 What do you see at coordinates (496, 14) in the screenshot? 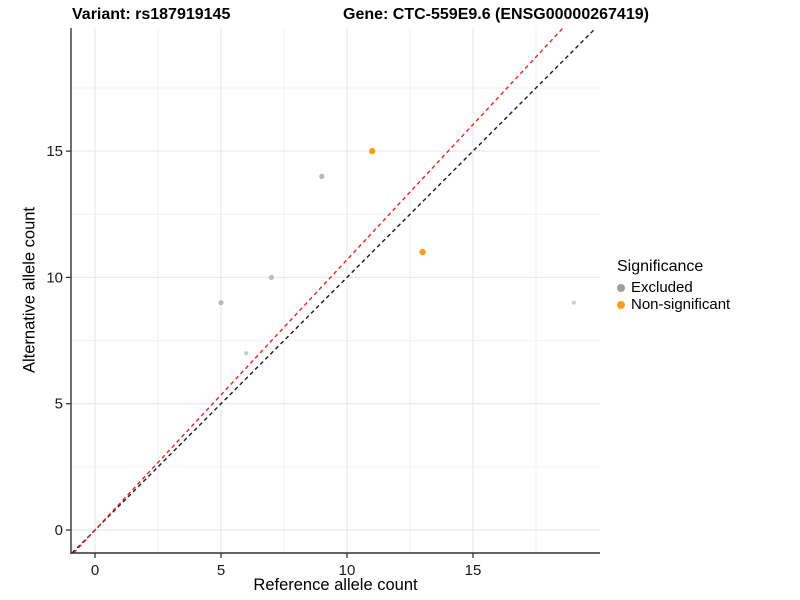
I see `chart-title-gene: Gene: CTC-559E9.6 (ENSG00000267419)` at bounding box center [496, 14].